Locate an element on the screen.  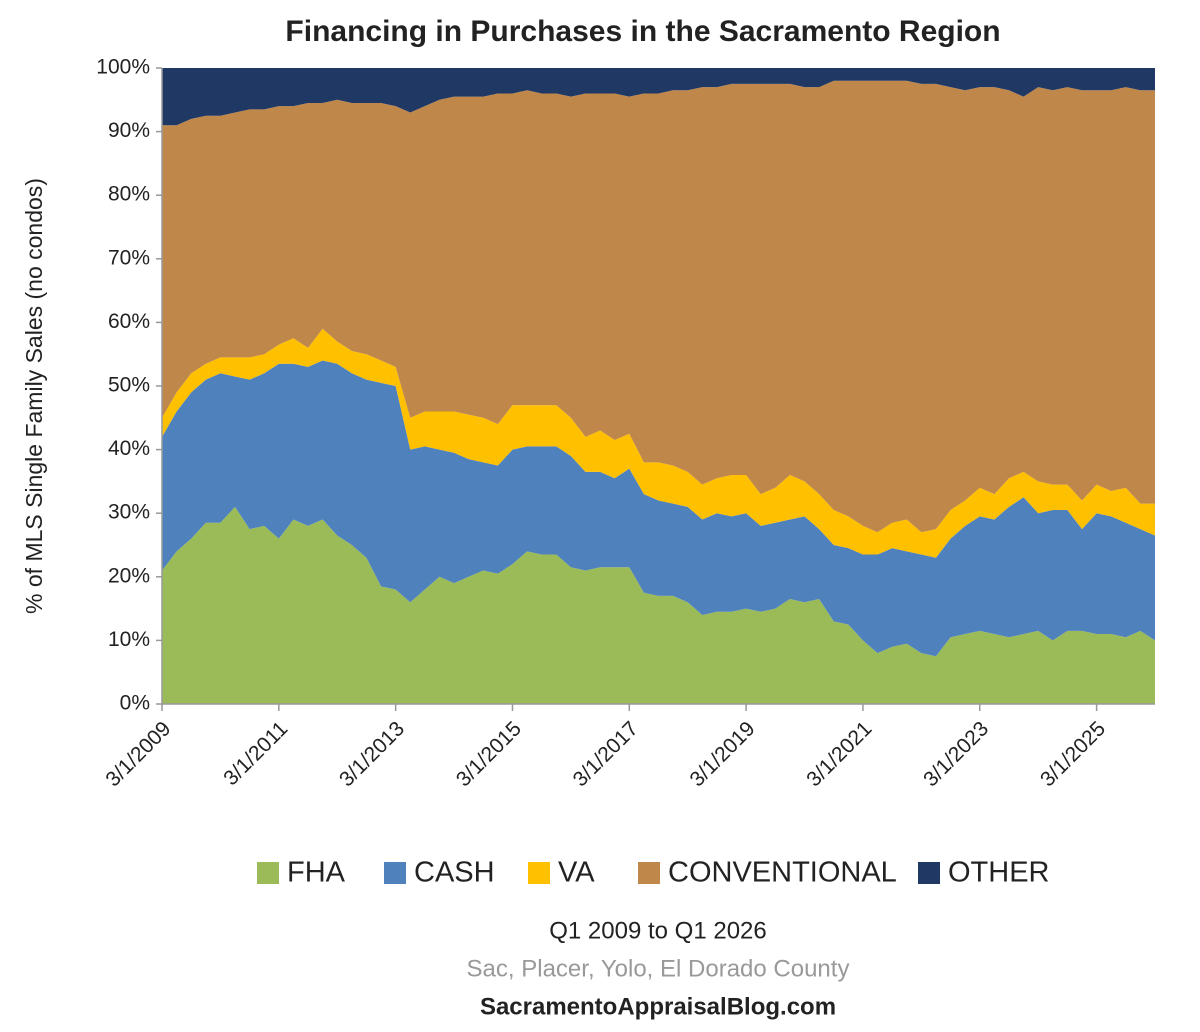
legend-label: OTHER is located at coordinates (999, 873).